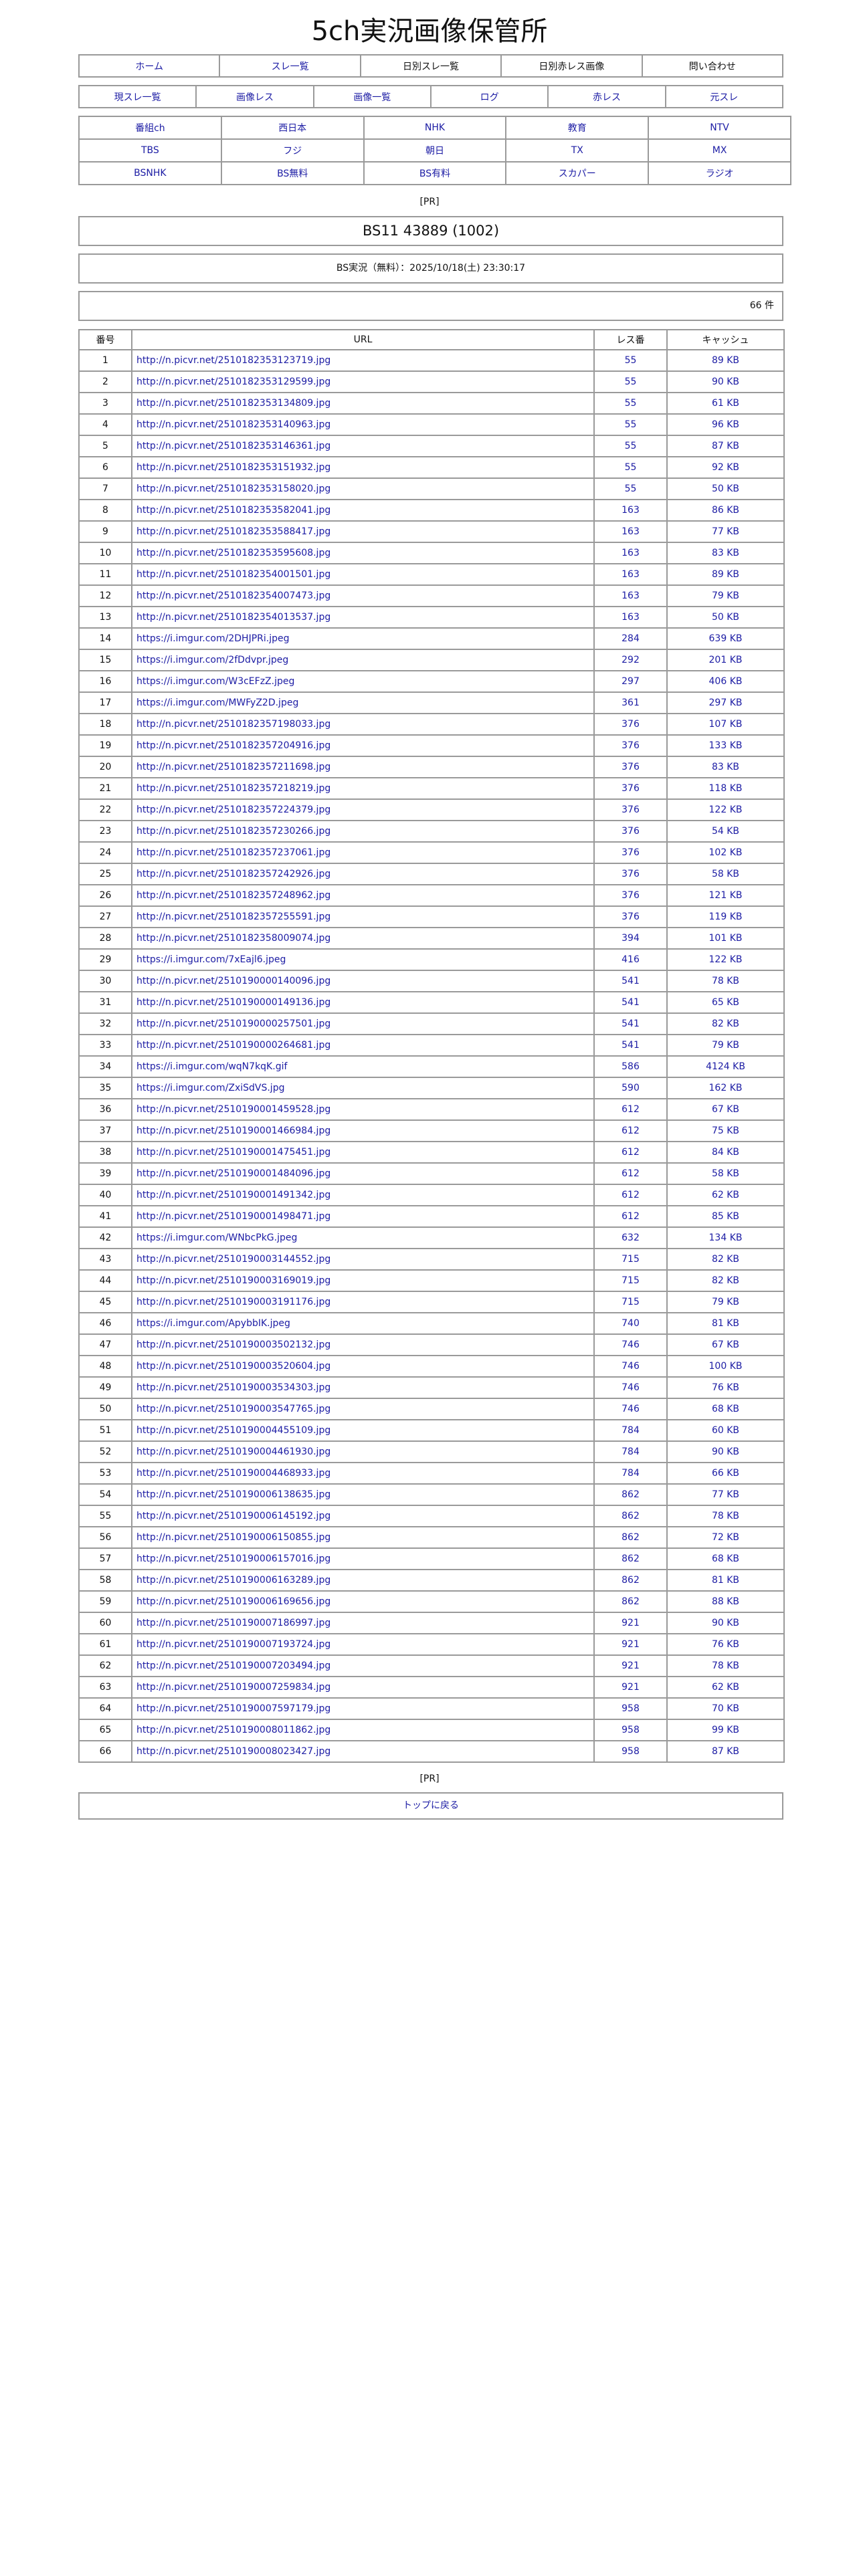  I want to click on cache-link: 89 KB, so click(725, 361).